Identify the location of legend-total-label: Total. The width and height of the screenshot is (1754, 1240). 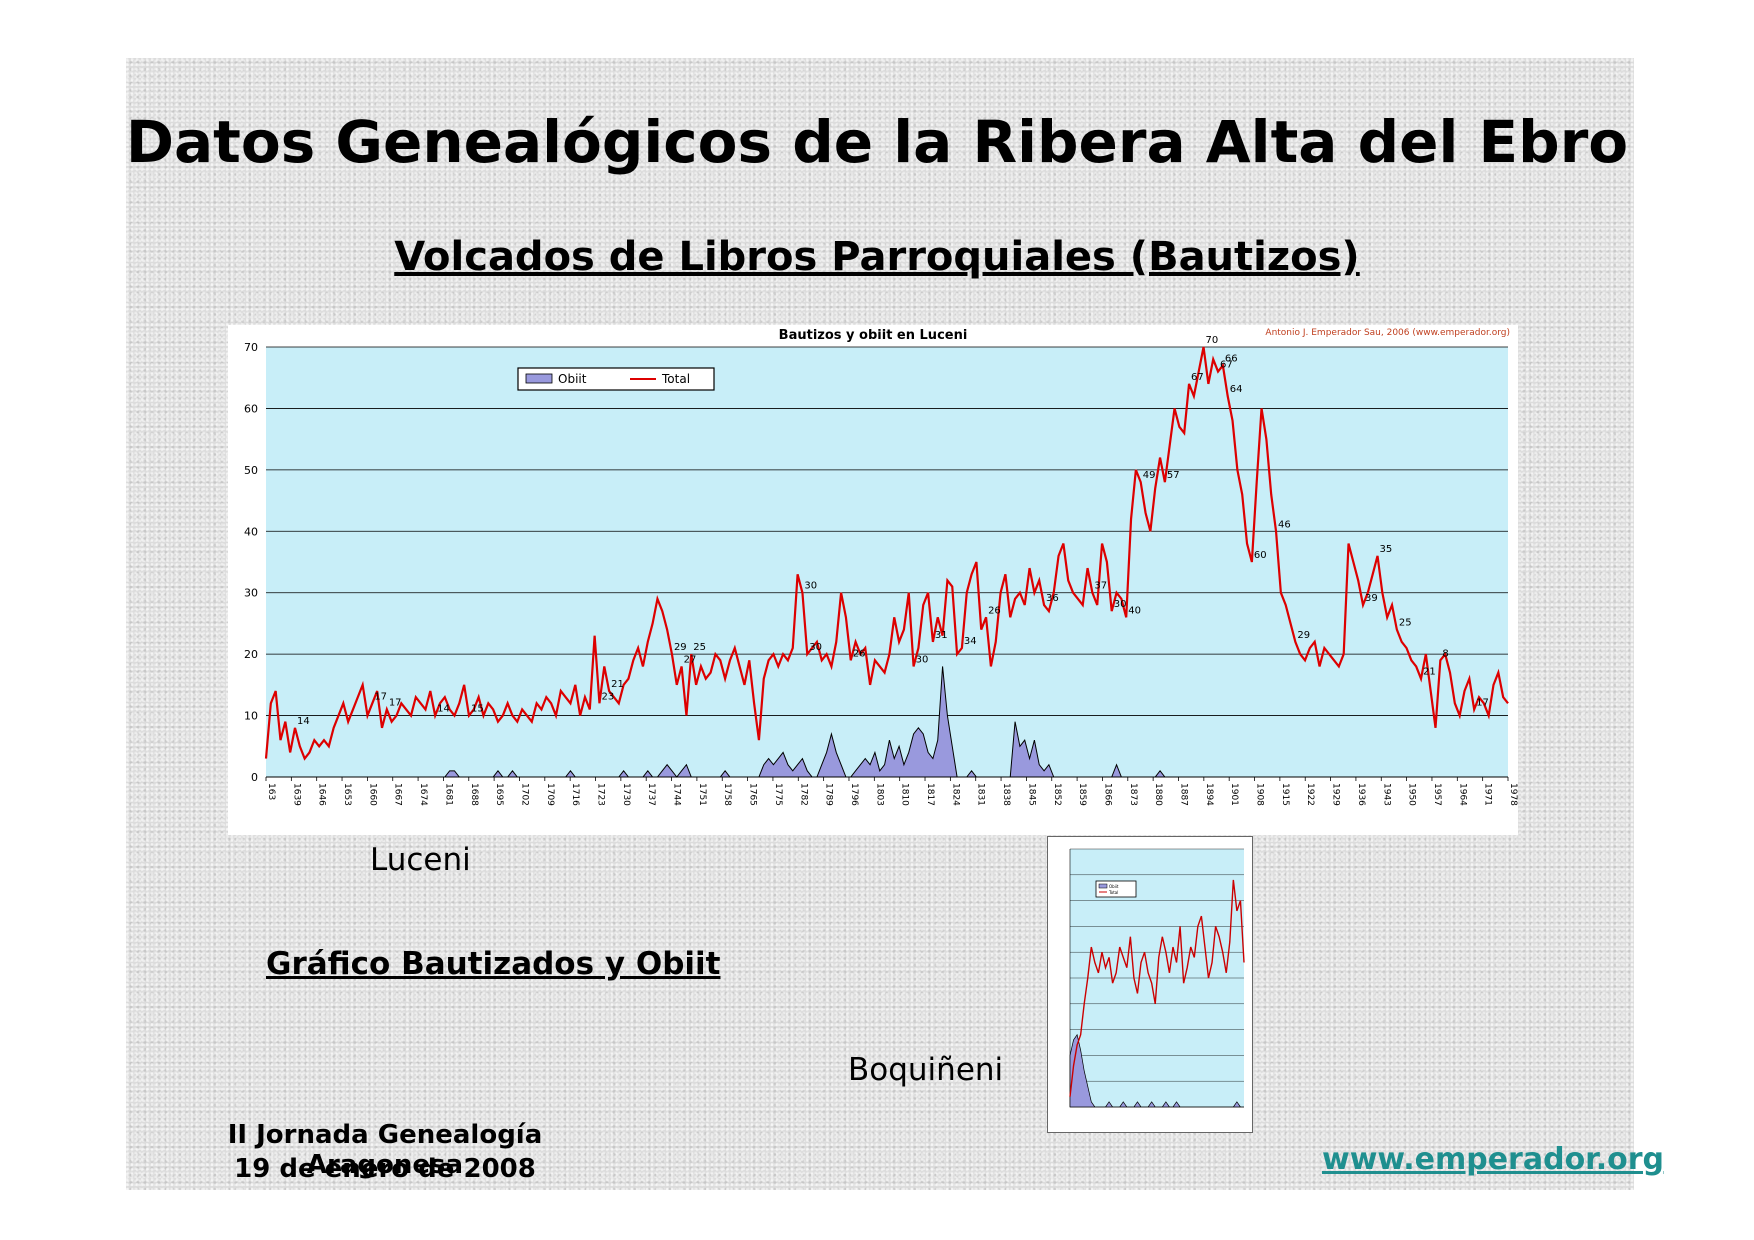
(675, 379).